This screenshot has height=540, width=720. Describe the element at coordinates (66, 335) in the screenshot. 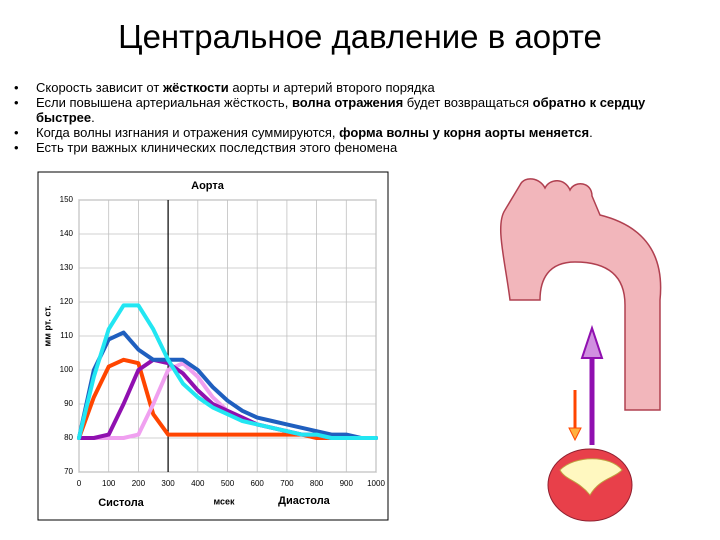

I see `y-tick-label: 110` at that location.